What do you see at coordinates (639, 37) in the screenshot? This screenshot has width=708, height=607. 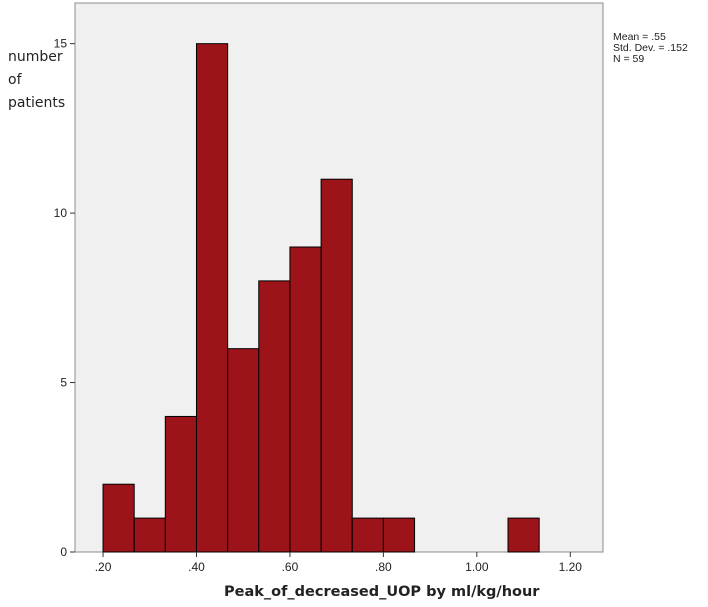 I see `stat-mean: Mean = .55` at bounding box center [639, 37].